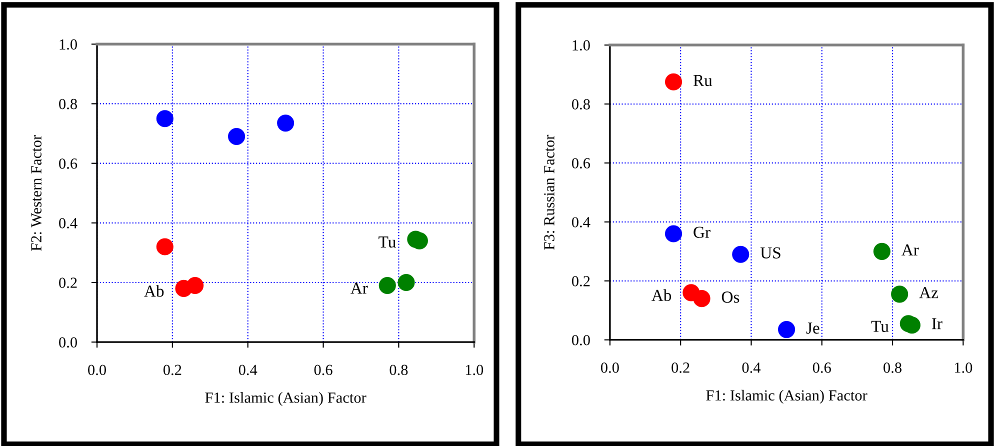  What do you see at coordinates (702, 80) in the screenshot?
I see `annotation: Ru` at bounding box center [702, 80].